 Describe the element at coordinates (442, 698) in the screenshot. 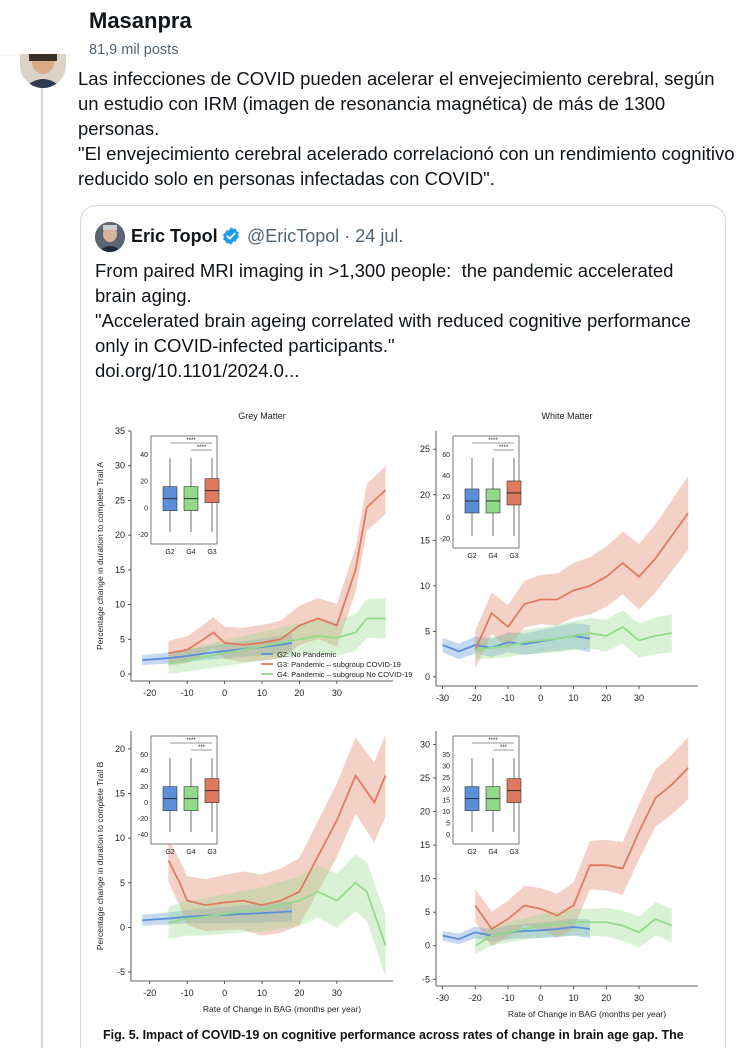

I see `x-tick-label: -30` at that location.